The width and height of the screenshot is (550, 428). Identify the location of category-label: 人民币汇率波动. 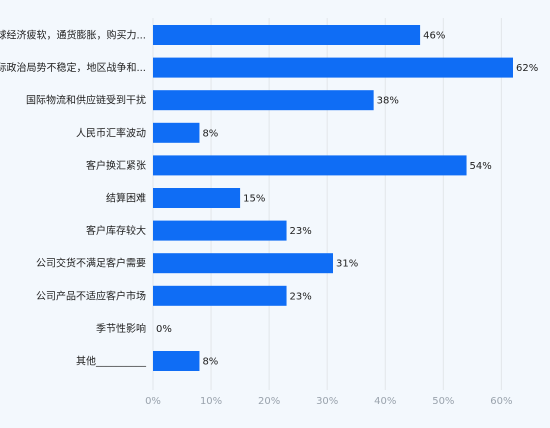
(111, 132).